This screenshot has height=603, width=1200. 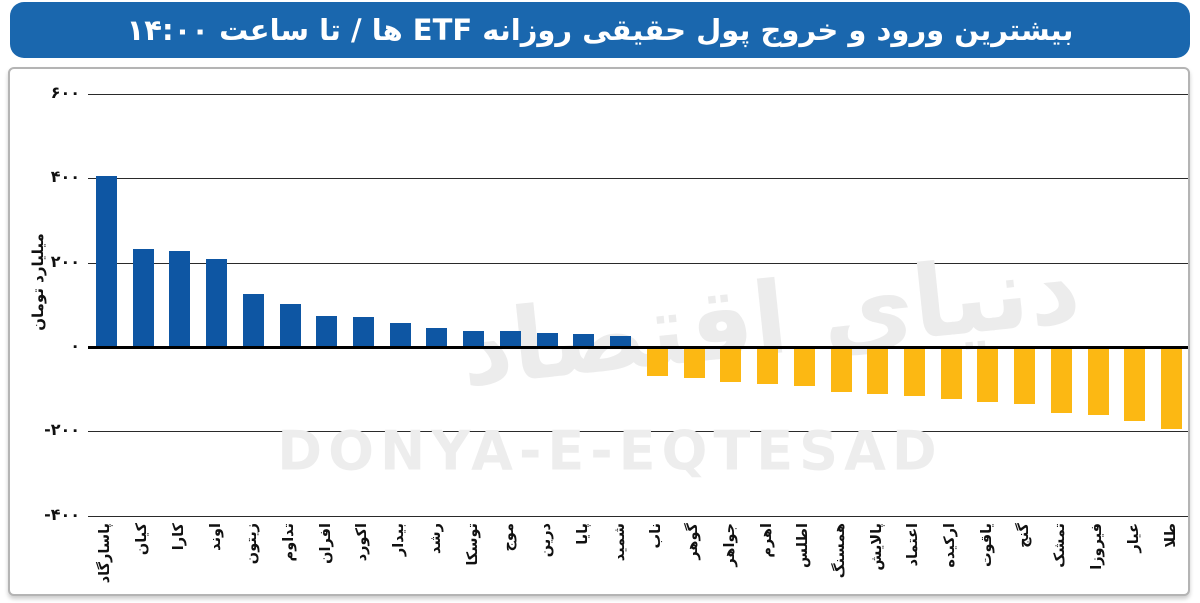 What do you see at coordinates (215, 537) in the screenshot?
I see `x-axis-label: اوند` at bounding box center [215, 537].